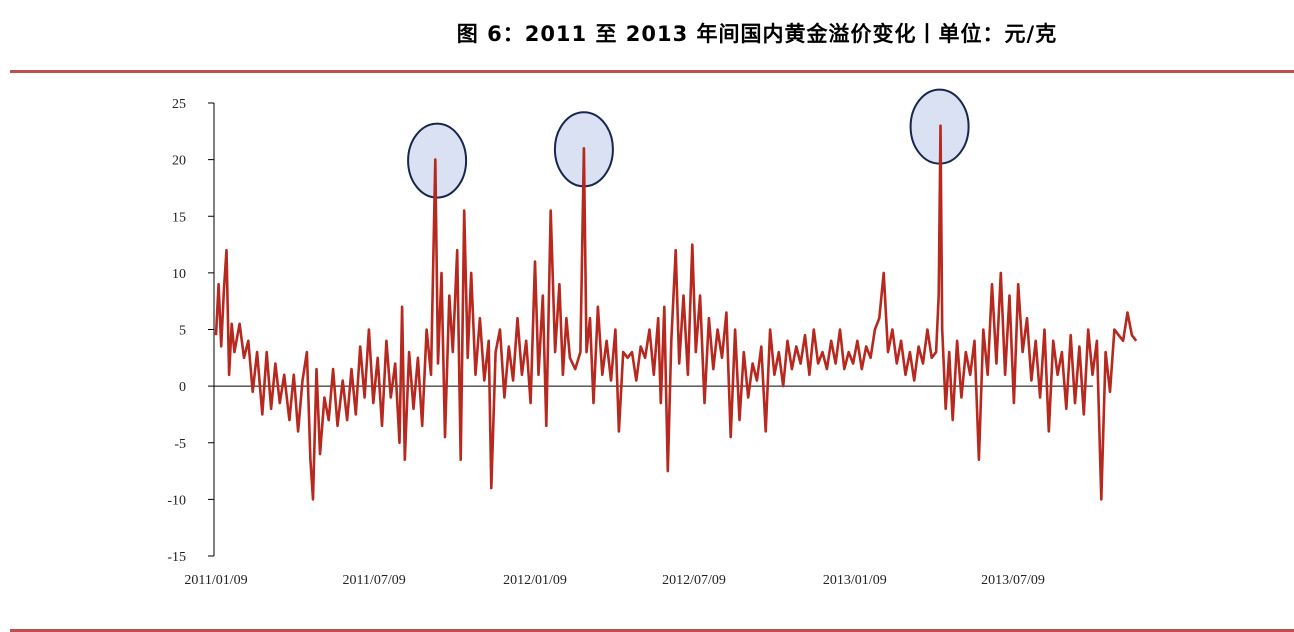 The height and width of the screenshot is (632, 1294). What do you see at coordinates (179, 104) in the screenshot?
I see `y-tick-label: 25` at bounding box center [179, 104].